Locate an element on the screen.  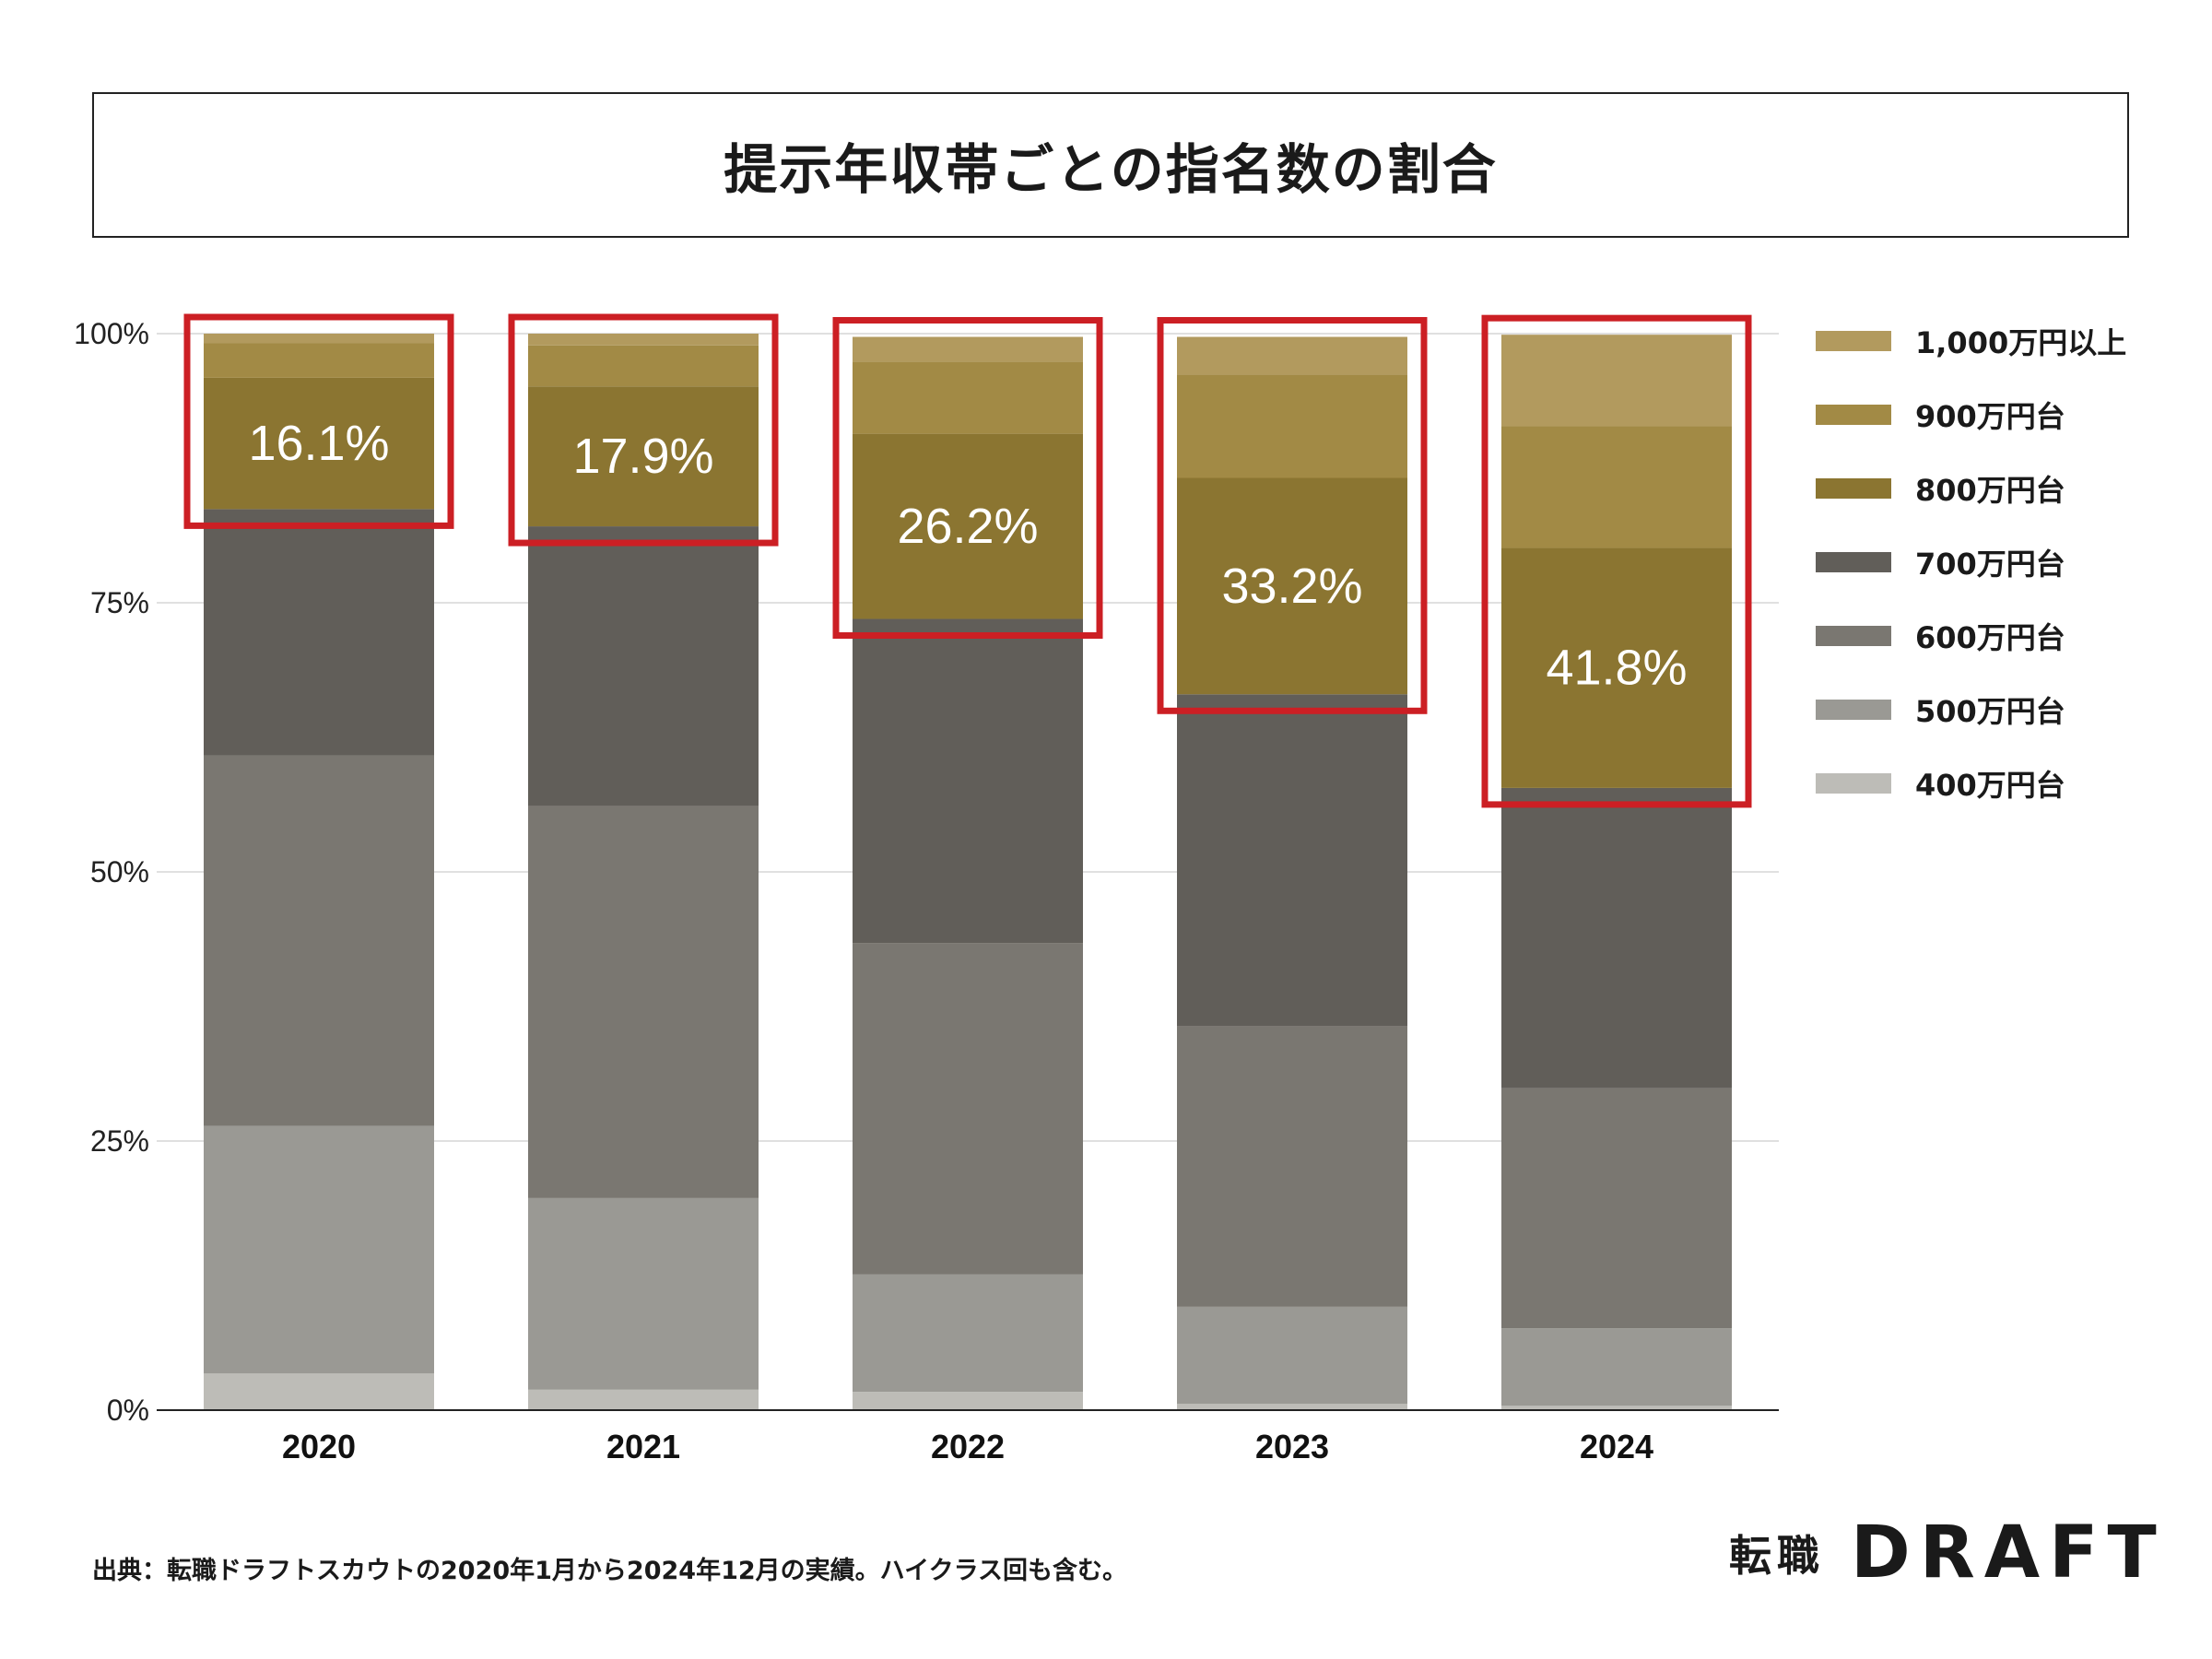
y-tick-label: 100% is located at coordinates (111, 333).